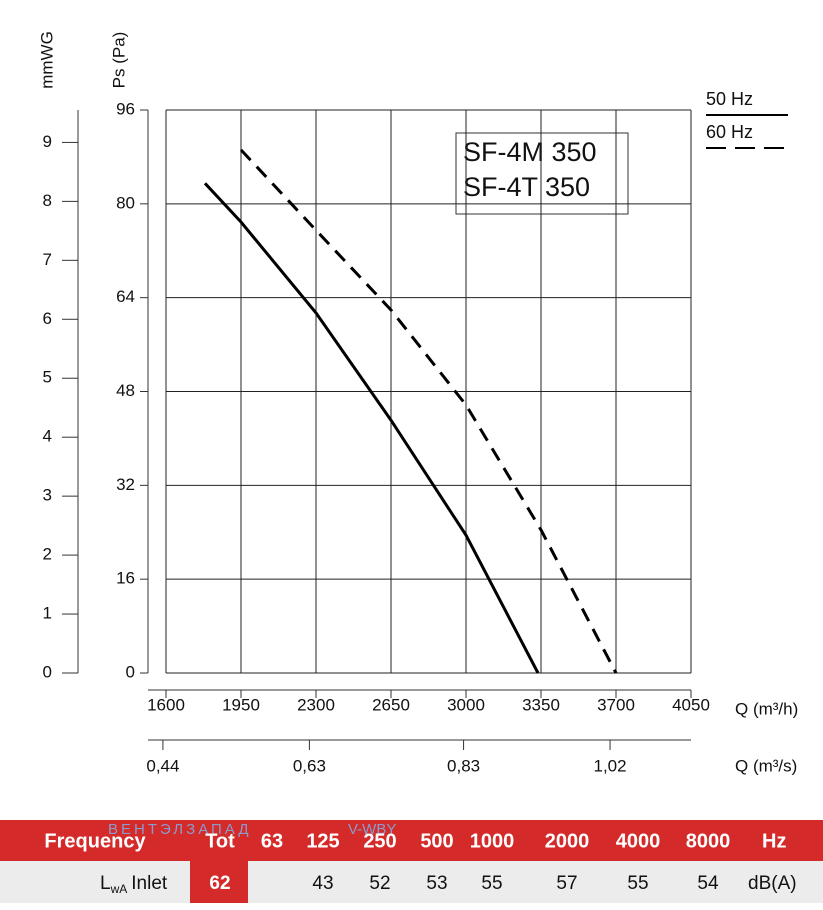 This screenshot has height=910, width=823. I want to click on model-label: SF-4M 350, so click(530, 152).